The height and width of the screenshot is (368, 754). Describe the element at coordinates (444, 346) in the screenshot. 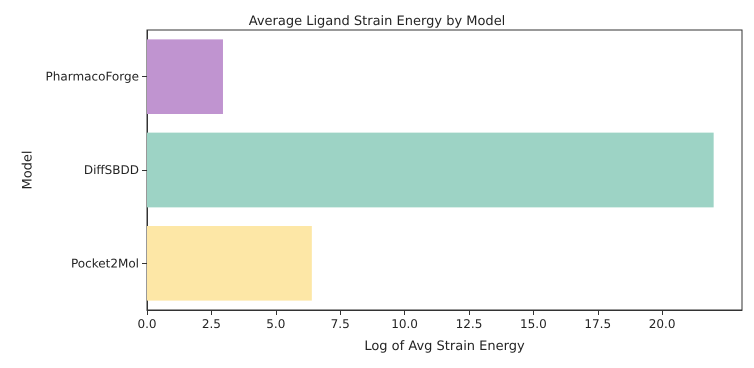

I see `x-axis-title: Log of Avg Strain Energy` at that location.